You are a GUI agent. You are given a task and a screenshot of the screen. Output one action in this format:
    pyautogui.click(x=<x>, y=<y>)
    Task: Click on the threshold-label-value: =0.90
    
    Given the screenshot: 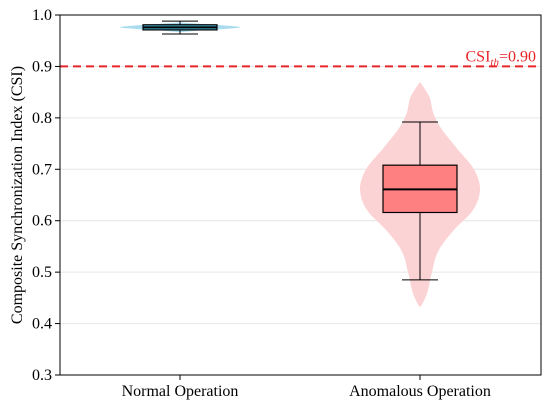 What is the action you would take?
    pyautogui.click(x=517, y=56)
    